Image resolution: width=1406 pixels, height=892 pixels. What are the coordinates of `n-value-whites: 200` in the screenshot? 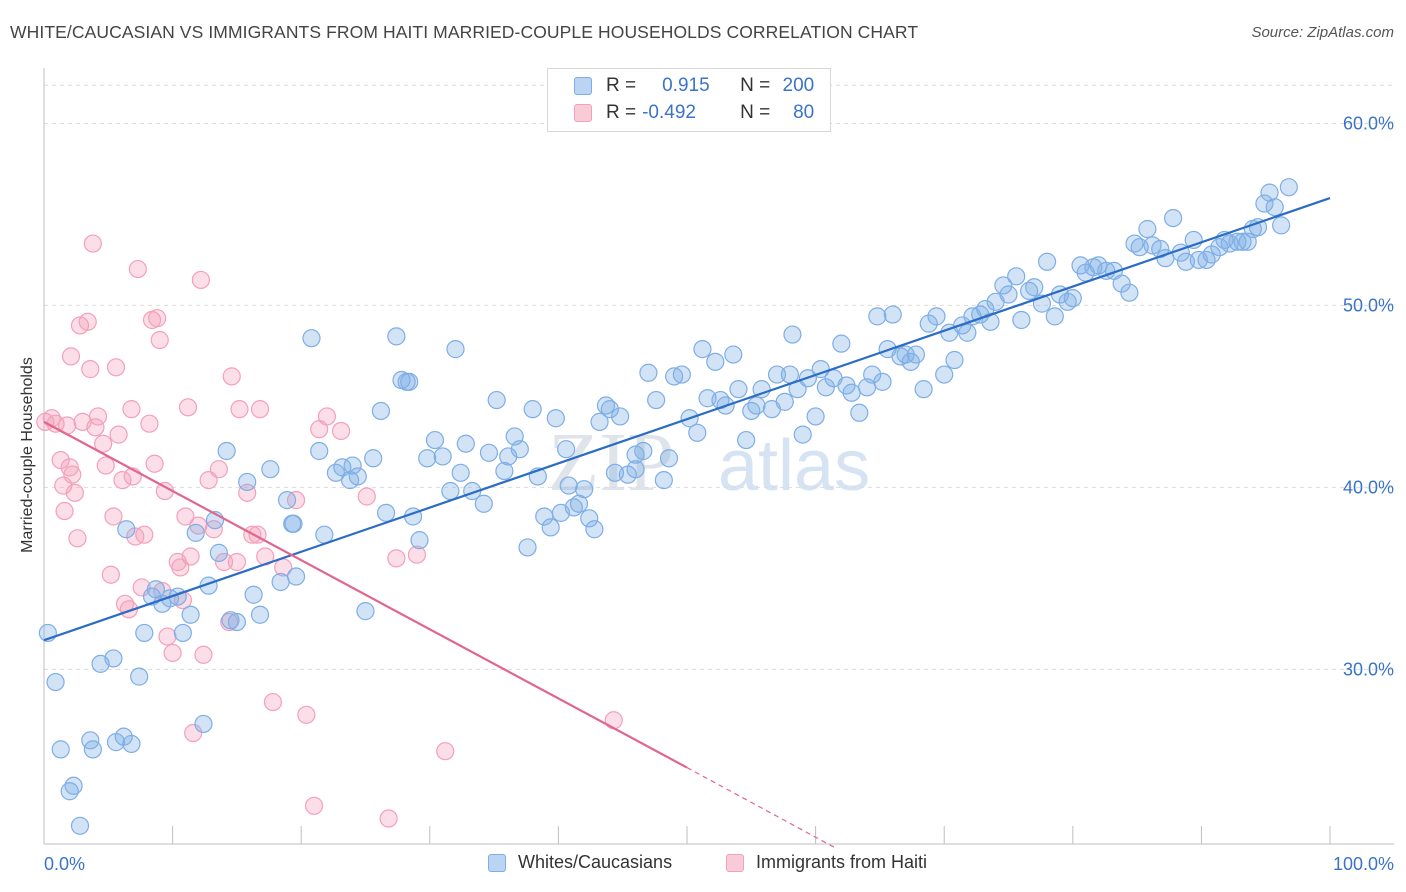 It's located at (798, 85).